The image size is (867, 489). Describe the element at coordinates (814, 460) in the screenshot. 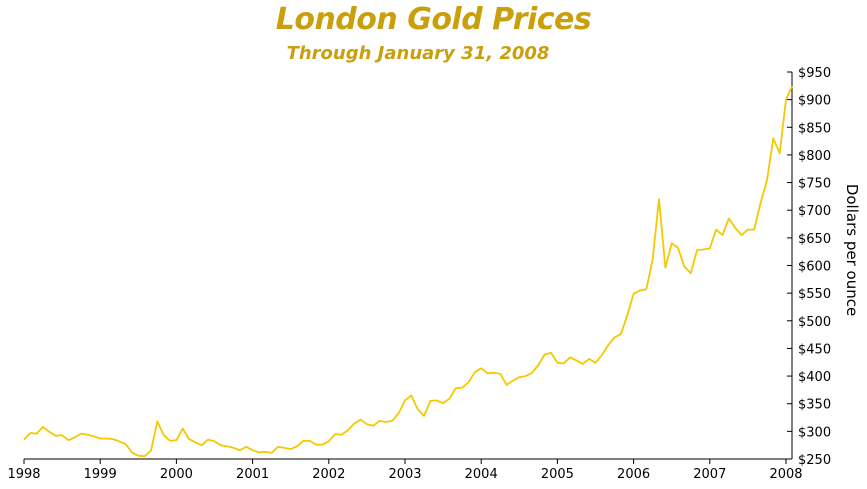

I see `y-tick-label: $250` at that location.